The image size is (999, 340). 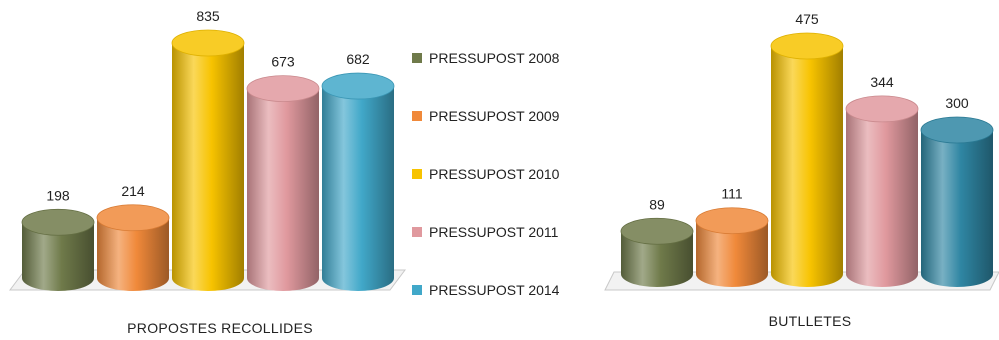 What do you see at coordinates (494, 232) in the screenshot?
I see `legend-label-3: PRESSUPOST 2011` at bounding box center [494, 232].